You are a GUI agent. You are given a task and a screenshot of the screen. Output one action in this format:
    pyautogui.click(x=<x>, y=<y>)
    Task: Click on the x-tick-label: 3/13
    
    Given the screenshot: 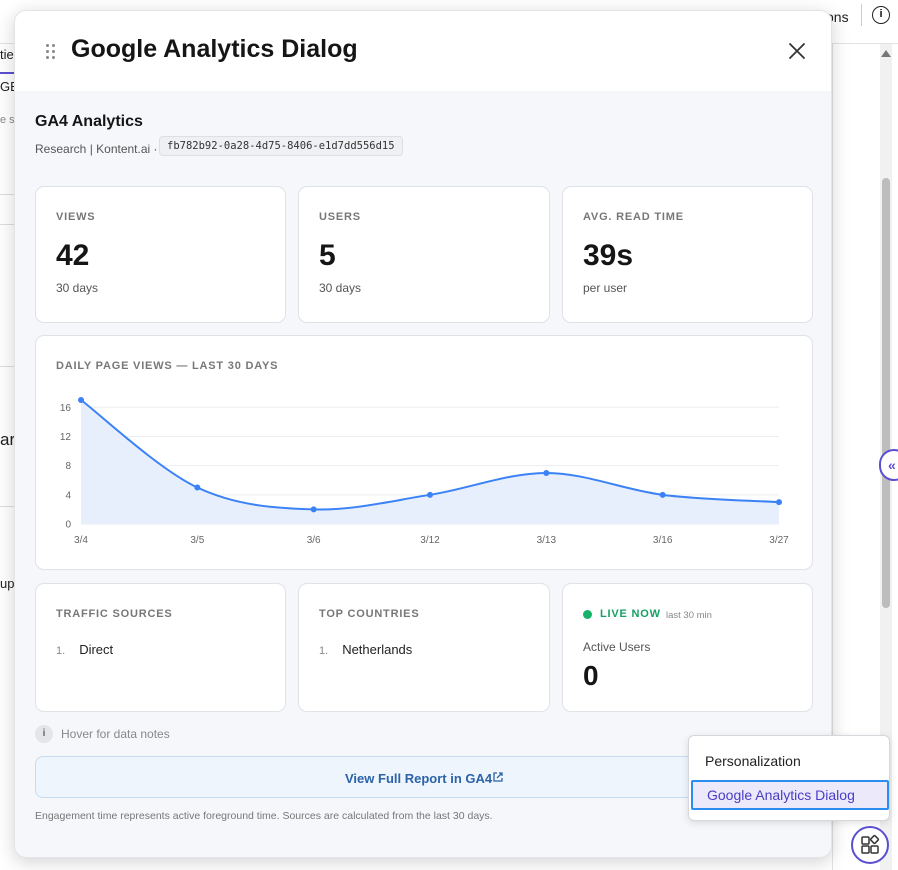 What is the action you would take?
    pyautogui.click(x=547, y=540)
    